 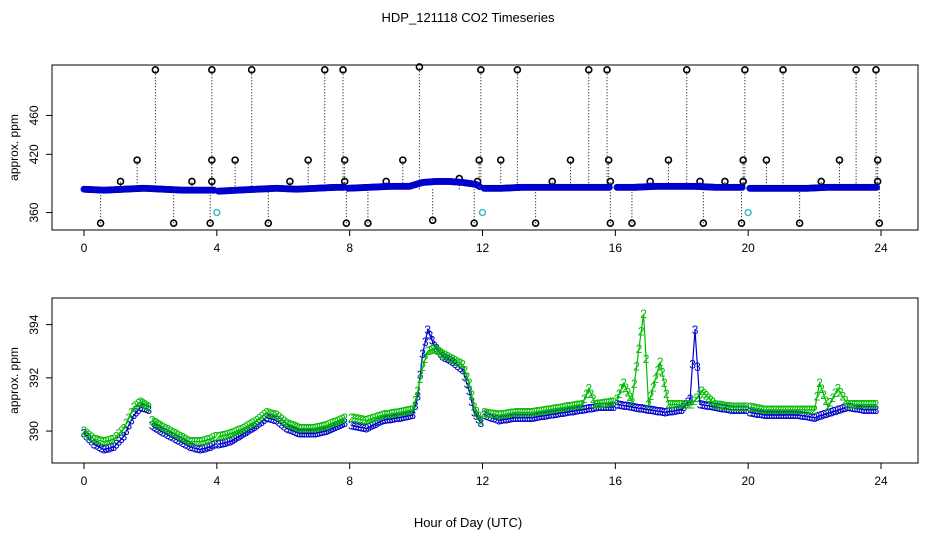 What do you see at coordinates (881, 481) in the screenshot?
I see `x-tick-label: 24` at bounding box center [881, 481].